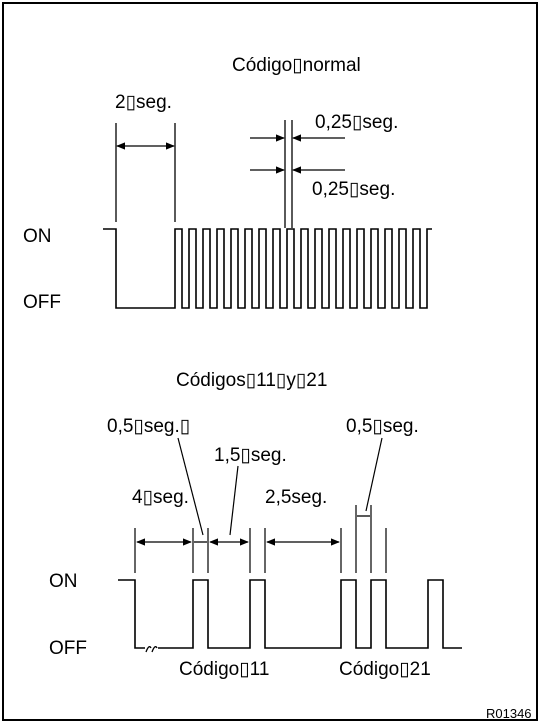 The image size is (542, 725). What do you see at coordinates (385, 669) in the screenshot?
I see `code-21-label: Código▯21` at bounding box center [385, 669].